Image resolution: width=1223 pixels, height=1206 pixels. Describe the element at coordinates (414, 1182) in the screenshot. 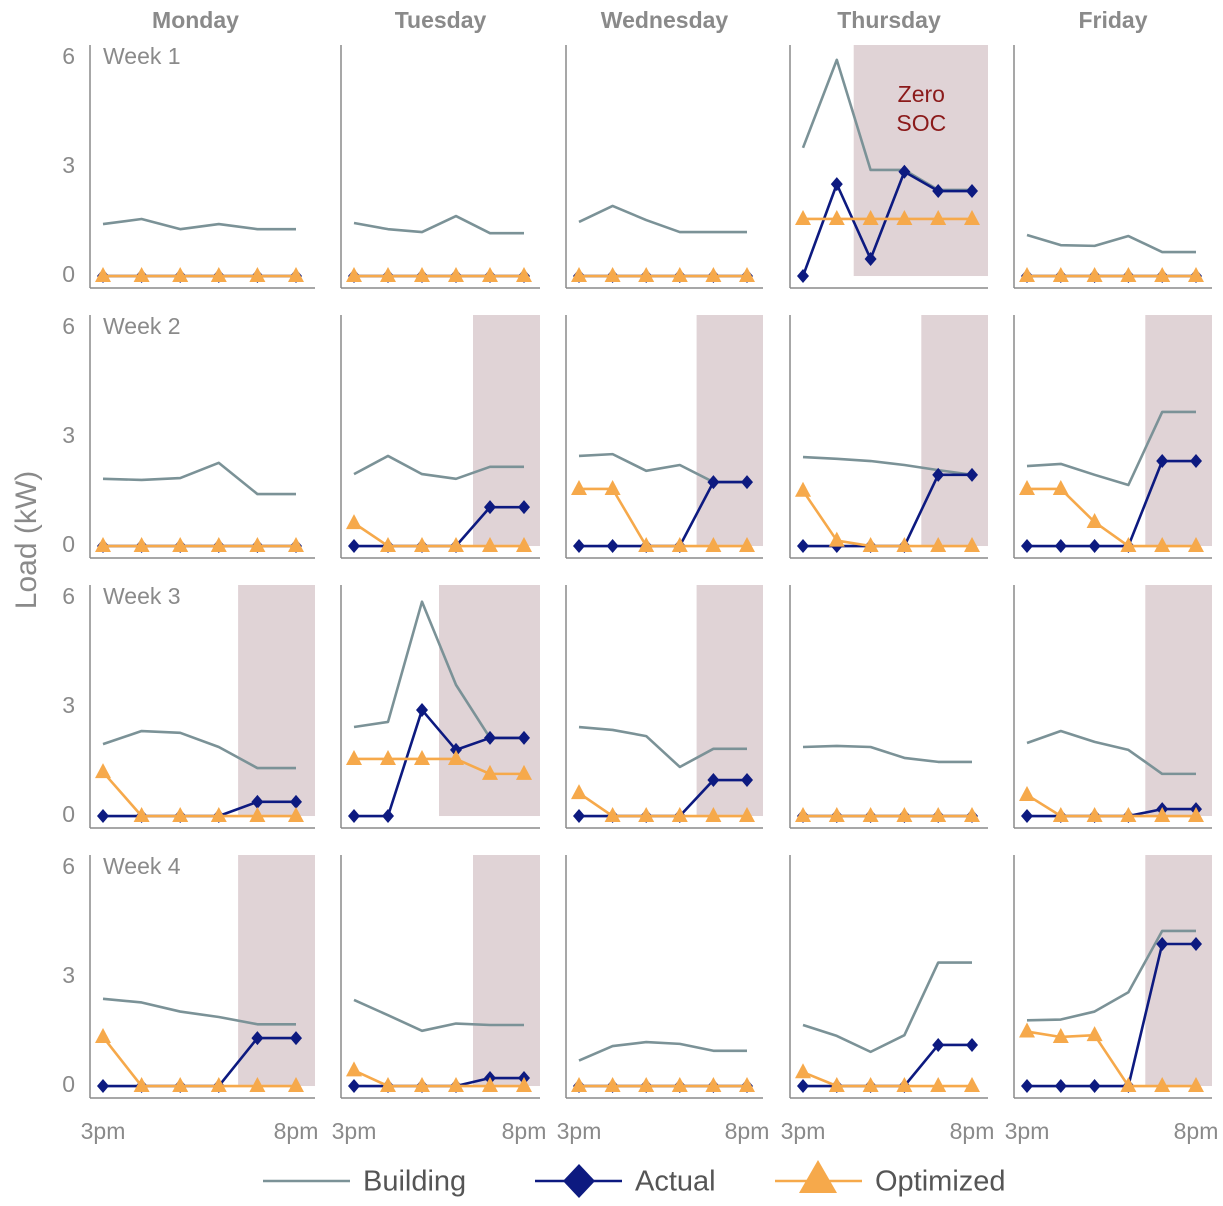

I see `legend-label: Building` at that location.